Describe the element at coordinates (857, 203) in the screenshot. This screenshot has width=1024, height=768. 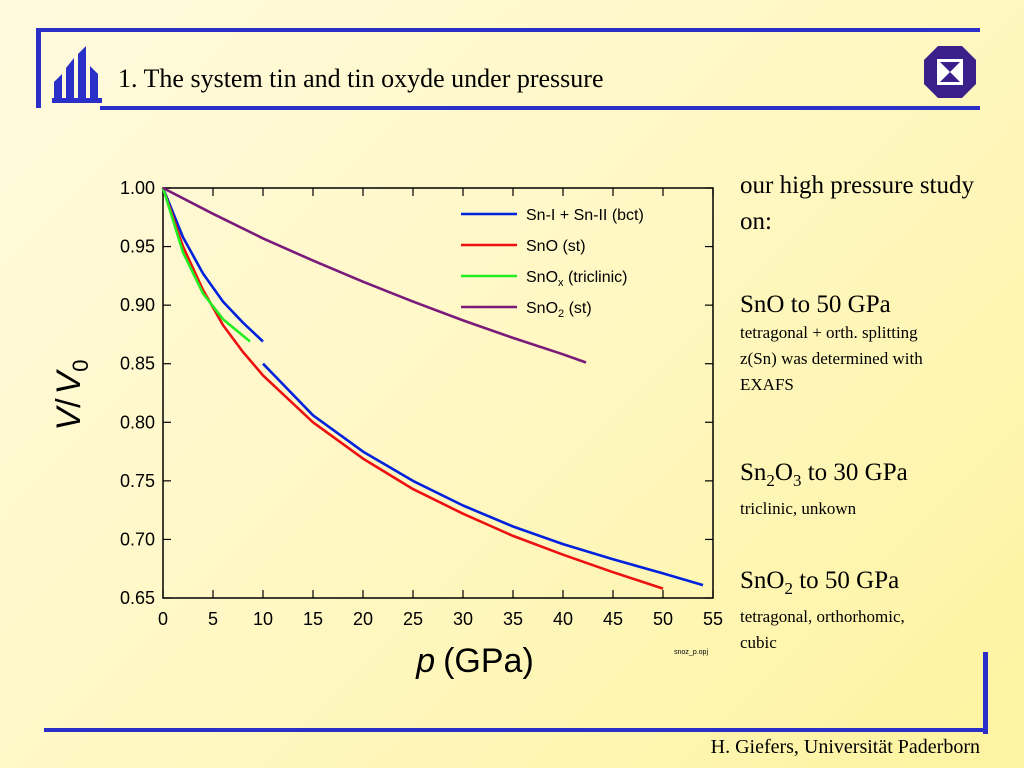
I see `sidebar-intro: our high pressure study on:` at that location.